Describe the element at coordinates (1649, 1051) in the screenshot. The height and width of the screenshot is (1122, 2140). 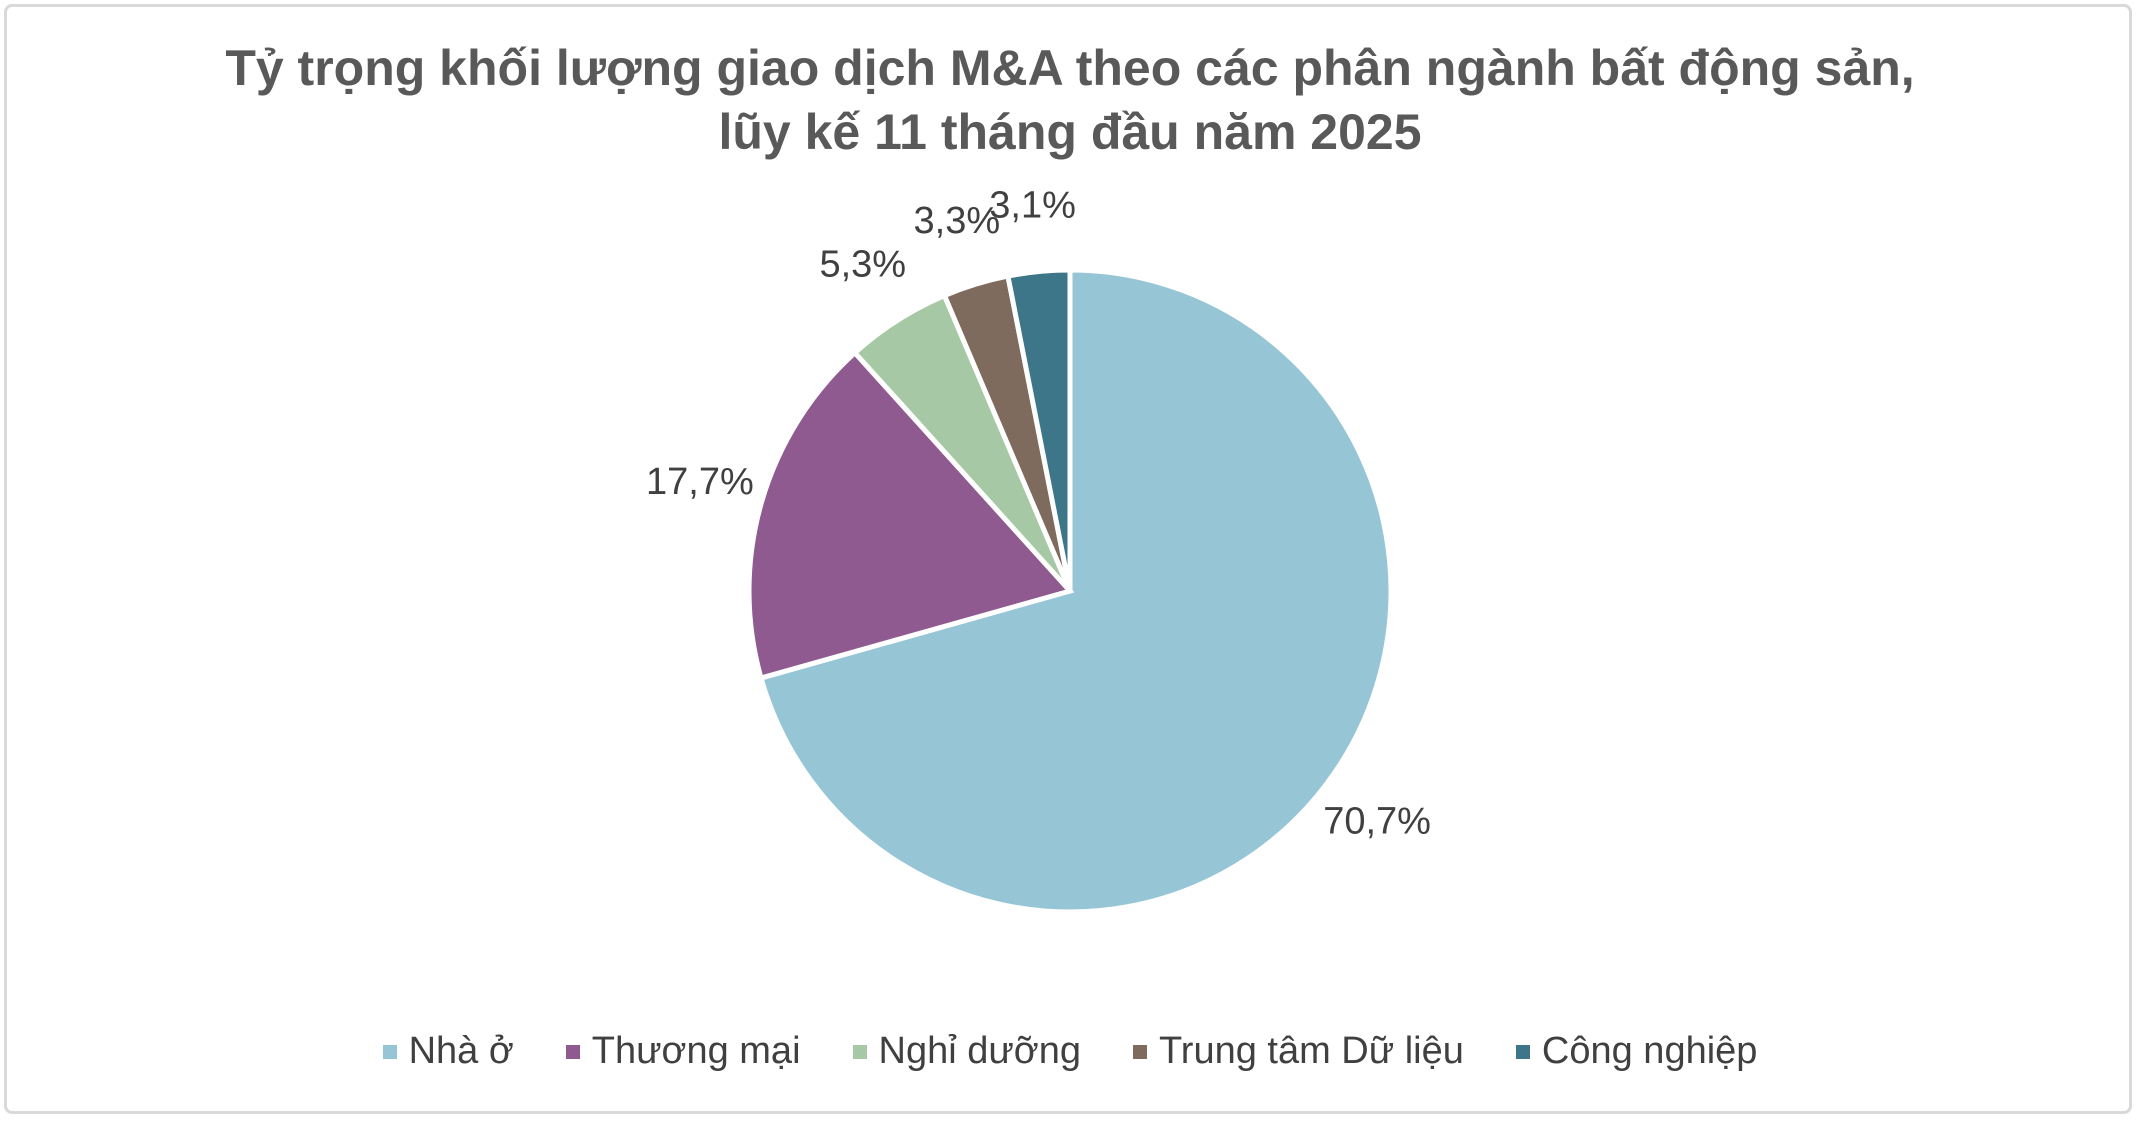
I see `legend-label: Công nghiệp` at that location.